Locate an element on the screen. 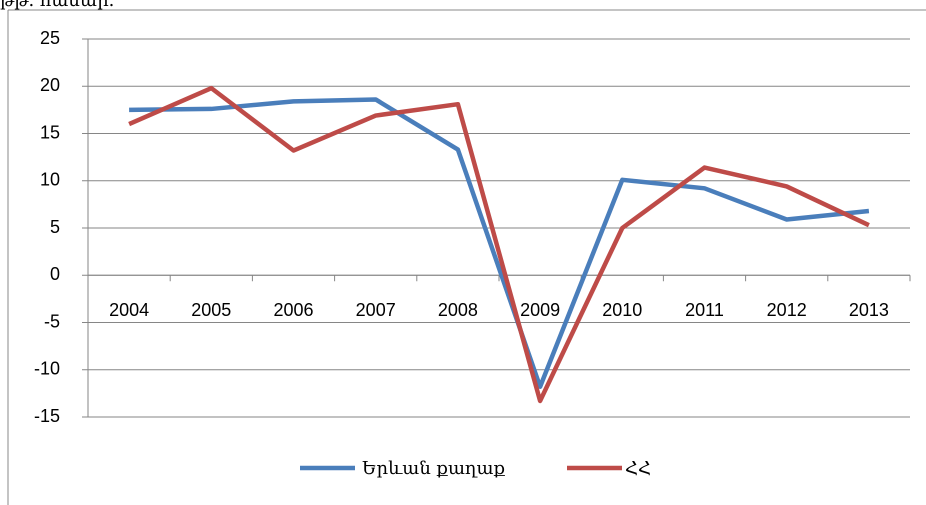 This screenshot has height=505, width=926. y-tick-label: 20 is located at coordinates (50, 85).